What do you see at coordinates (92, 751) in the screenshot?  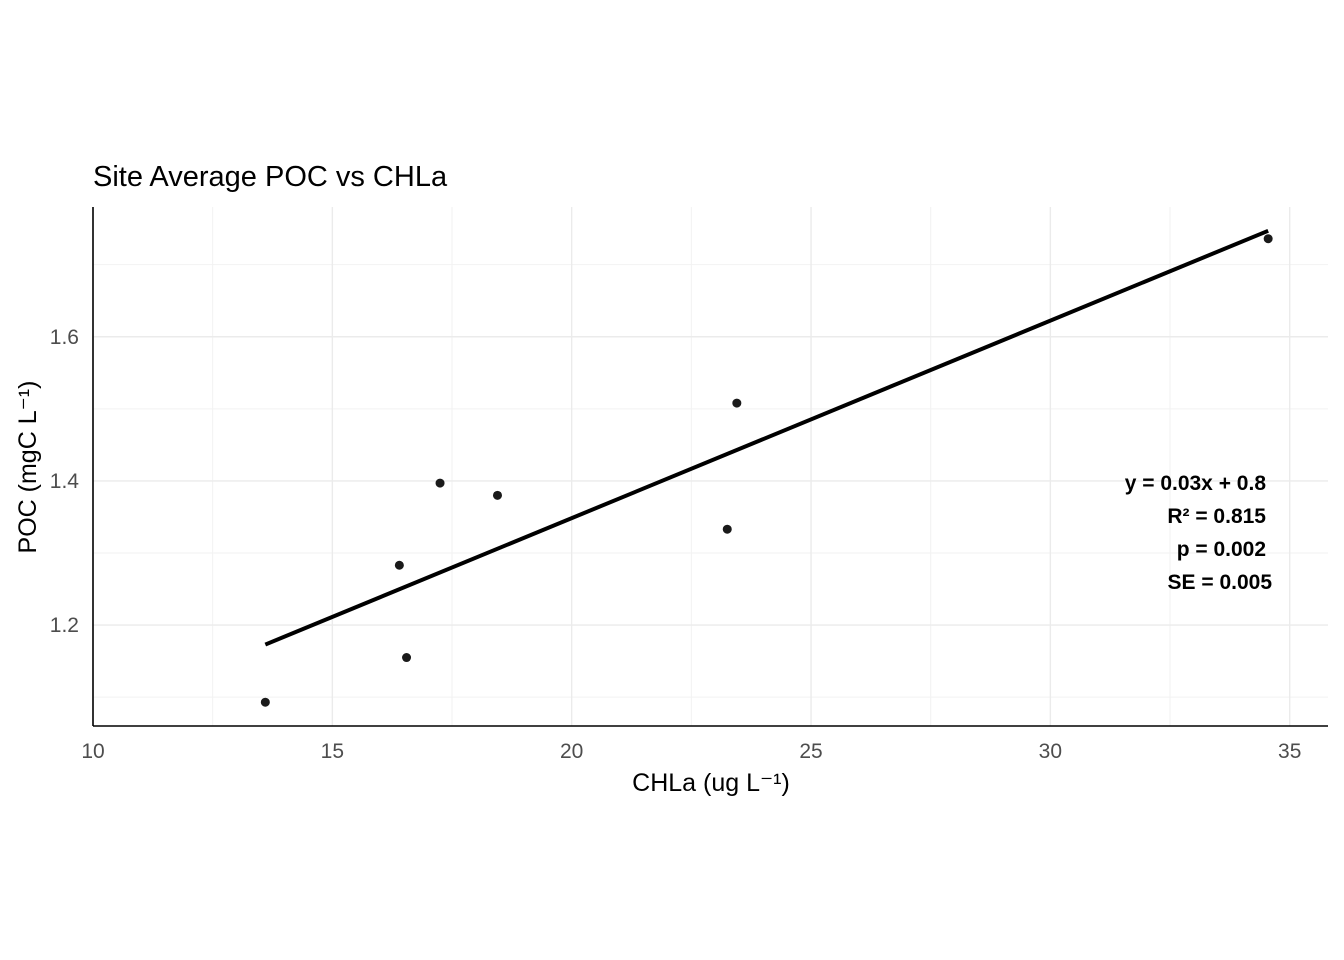 I see `x-tick-label: 10` at bounding box center [92, 751].